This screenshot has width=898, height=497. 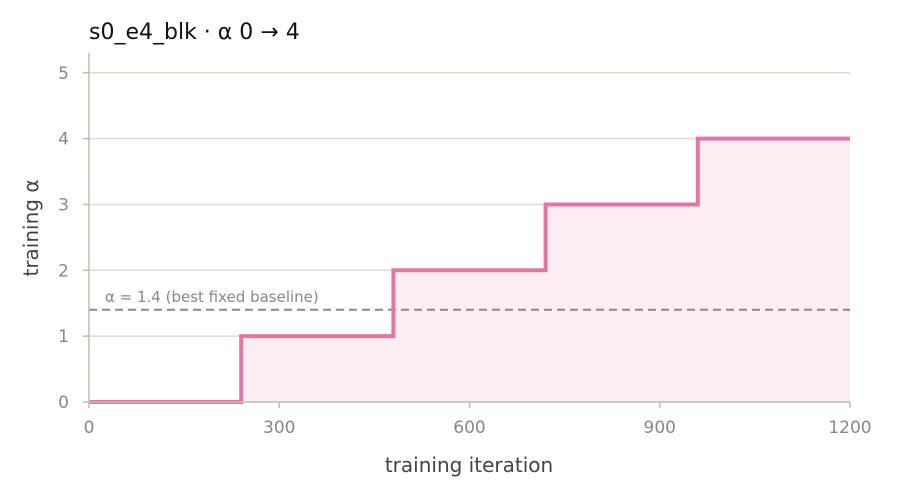 What do you see at coordinates (63, 271) in the screenshot?
I see `y-tick-label-2: 2` at bounding box center [63, 271].